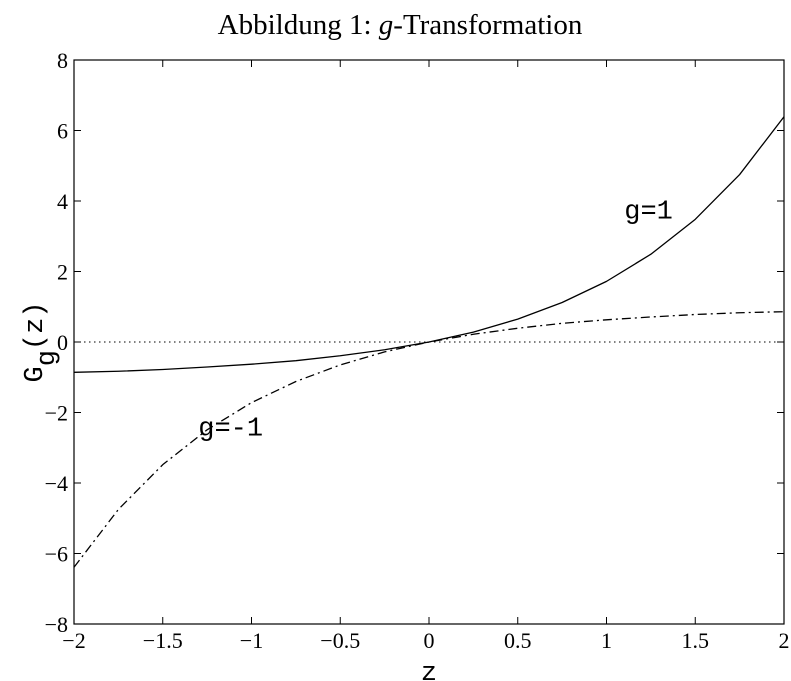  Describe the element at coordinates (298, 25) in the screenshot. I see `chart-title-prefix: Abbildung 1:` at that location.